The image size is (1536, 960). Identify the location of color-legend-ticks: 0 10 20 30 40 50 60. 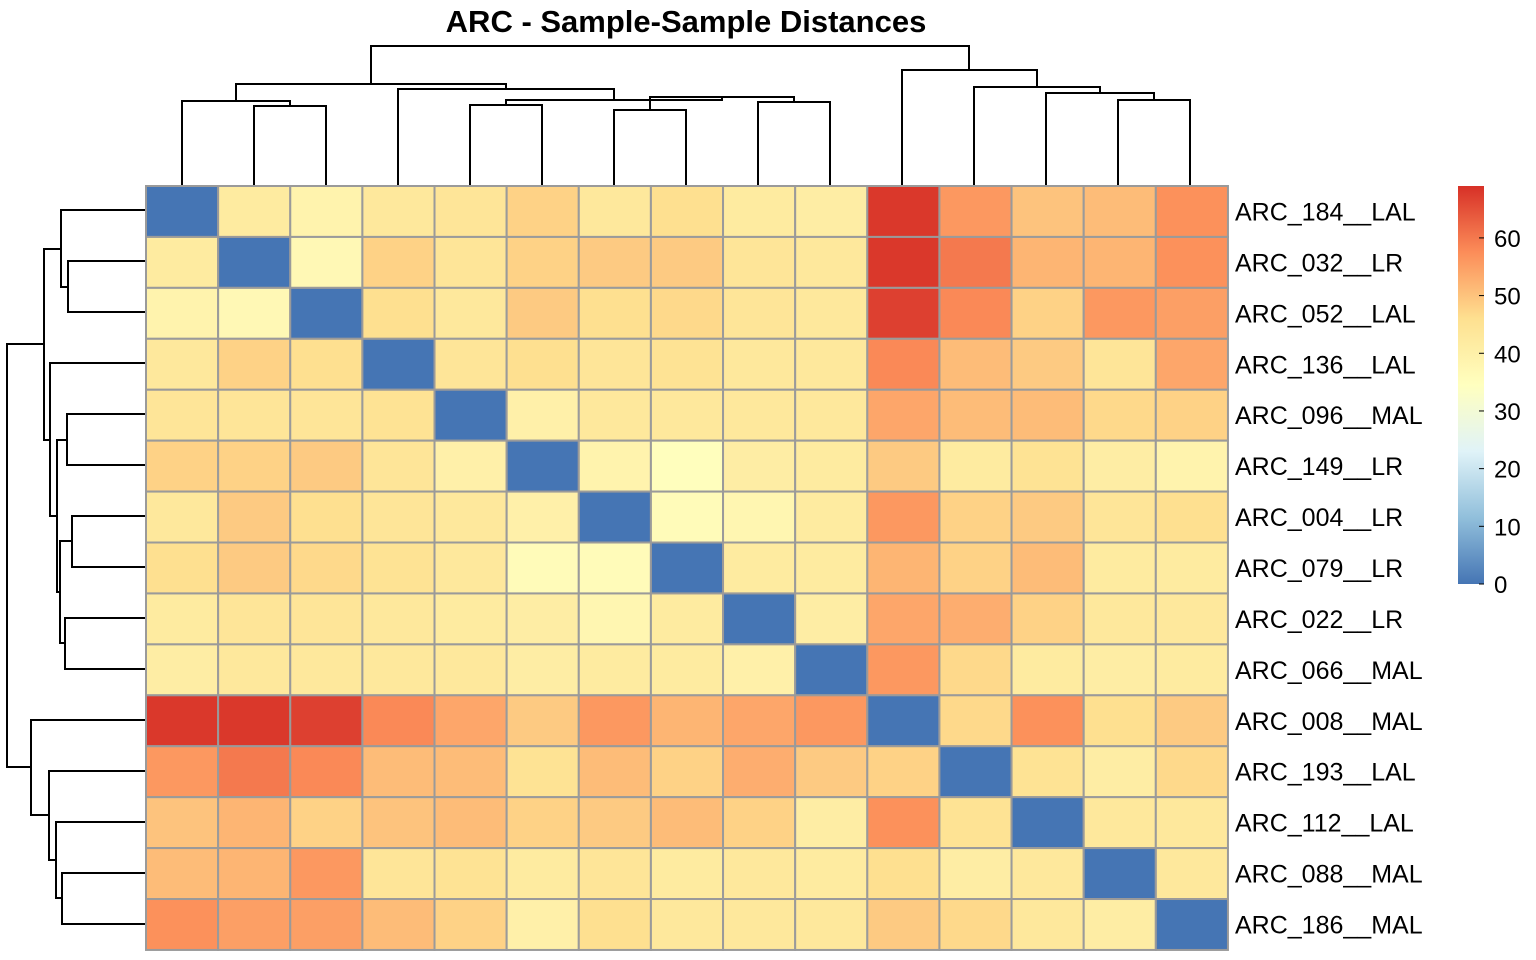
(1500, 412).